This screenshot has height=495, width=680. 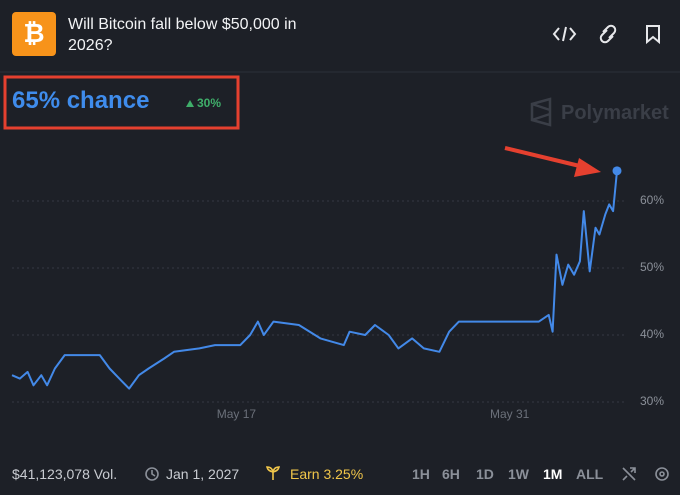 What do you see at coordinates (662, 474) in the screenshot?
I see `settings-icon` at bounding box center [662, 474].